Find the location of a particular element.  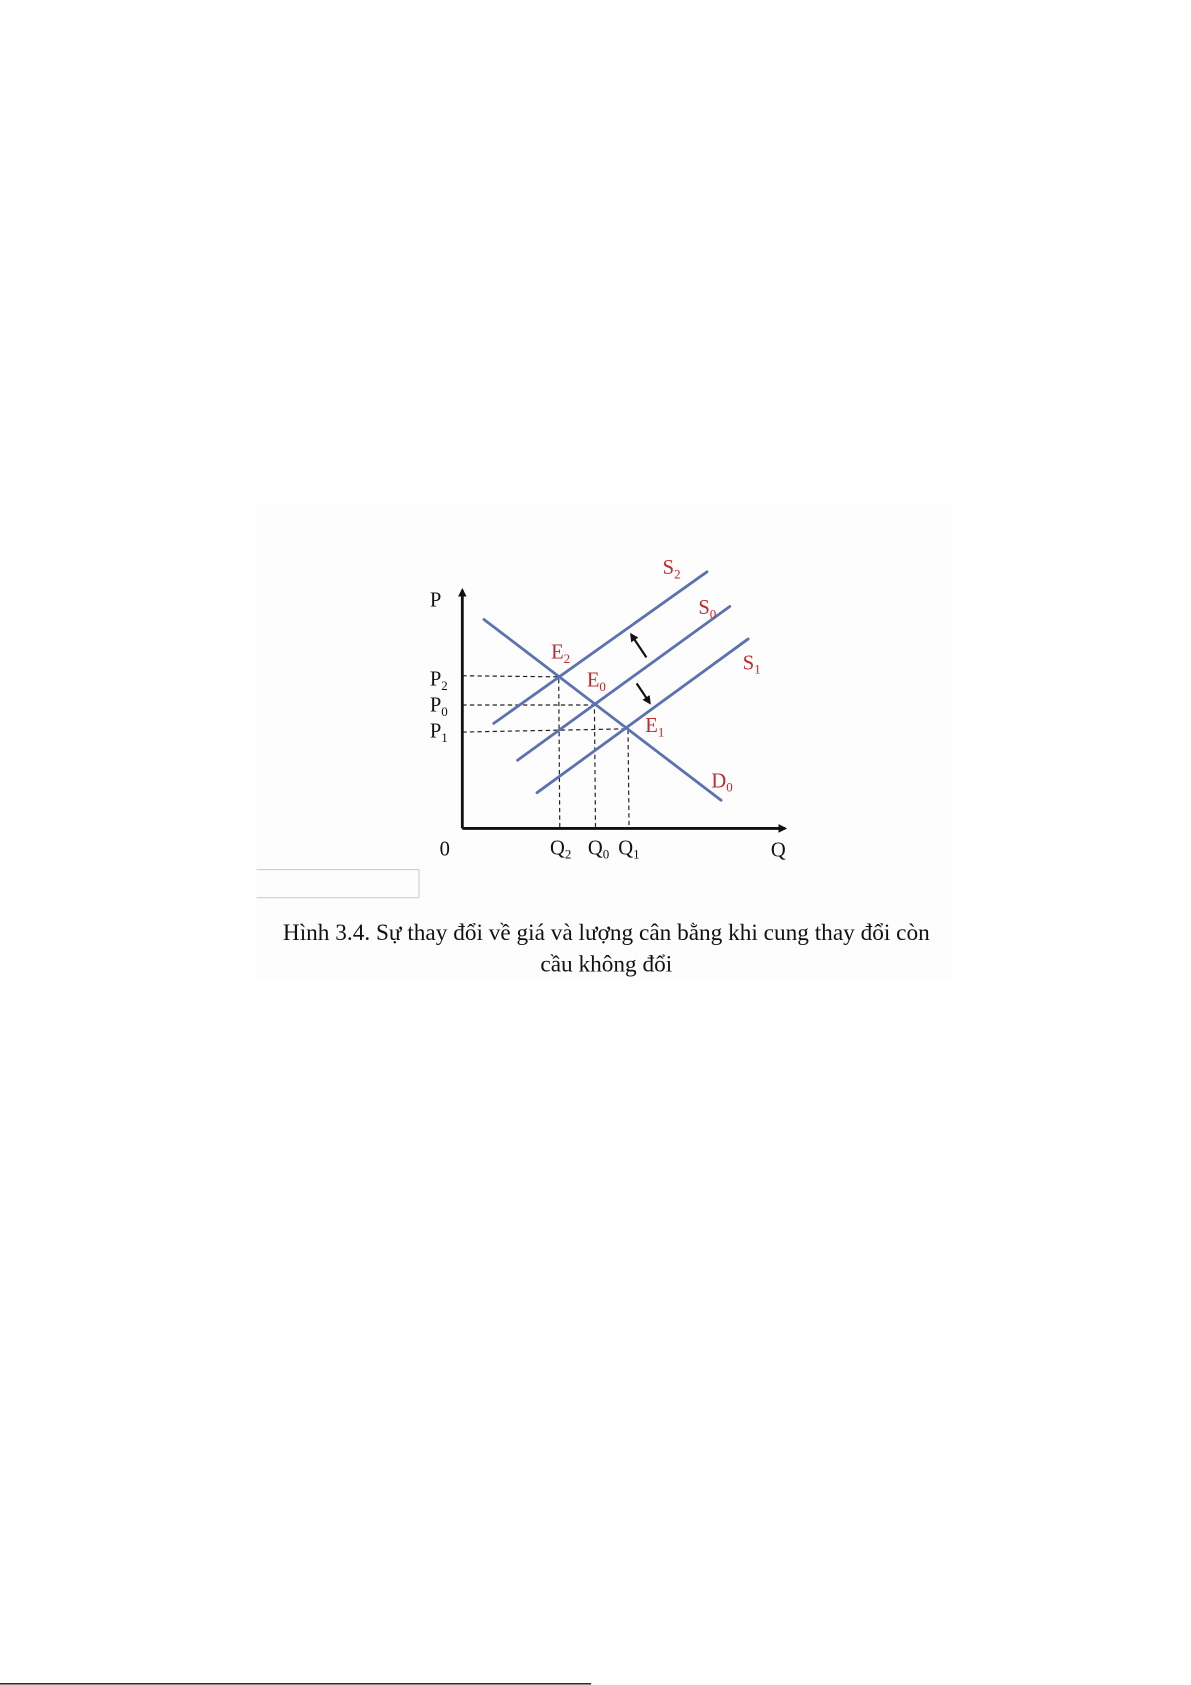

quantity-label-q0: Q0 is located at coordinates (598, 849).